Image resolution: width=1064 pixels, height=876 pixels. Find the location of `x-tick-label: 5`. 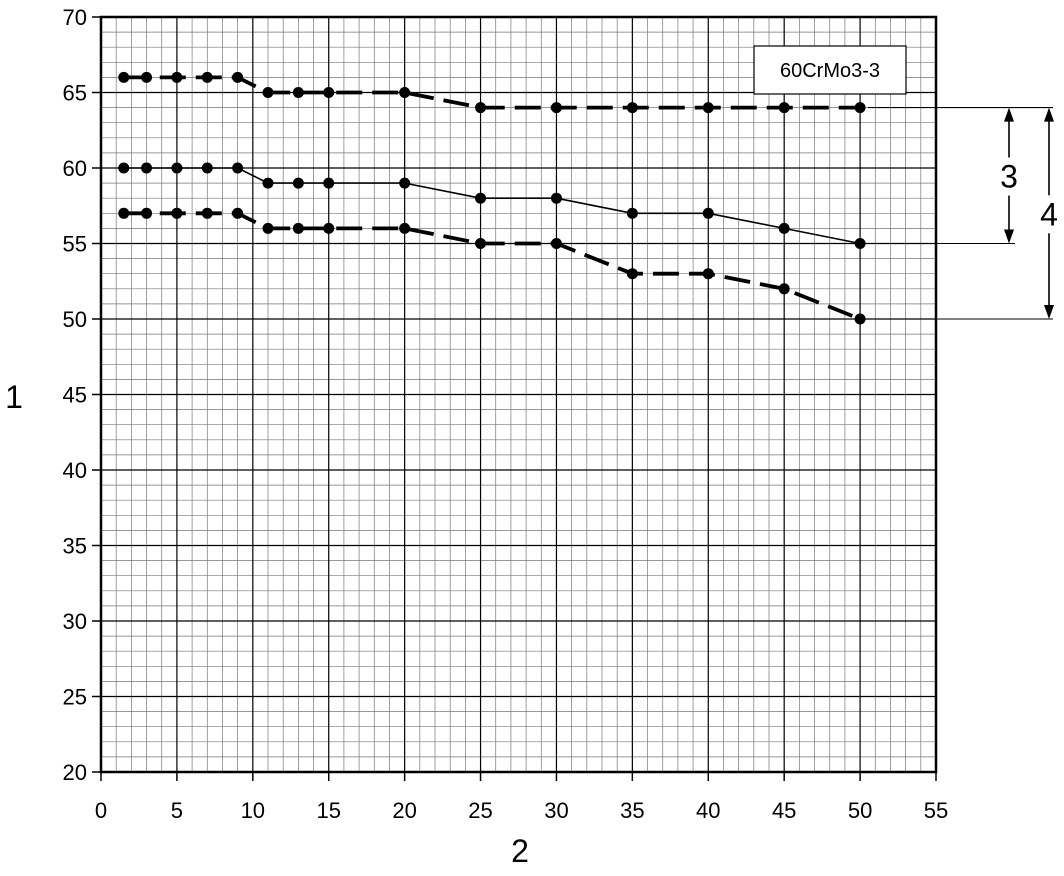

x-tick-label: 5 is located at coordinates (177, 810).